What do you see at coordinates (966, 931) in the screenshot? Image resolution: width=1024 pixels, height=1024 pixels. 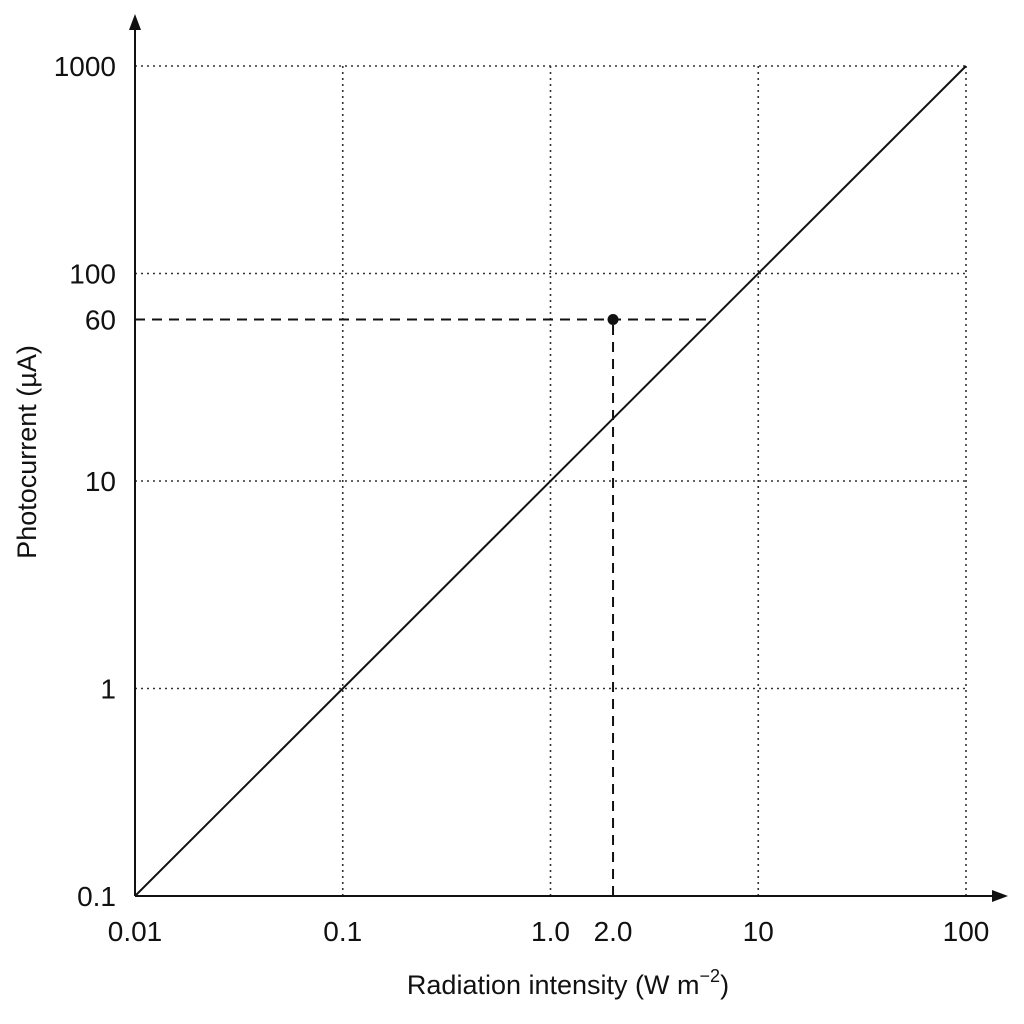 I see `x-tick-label-5: 100` at bounding box center [966, 931].